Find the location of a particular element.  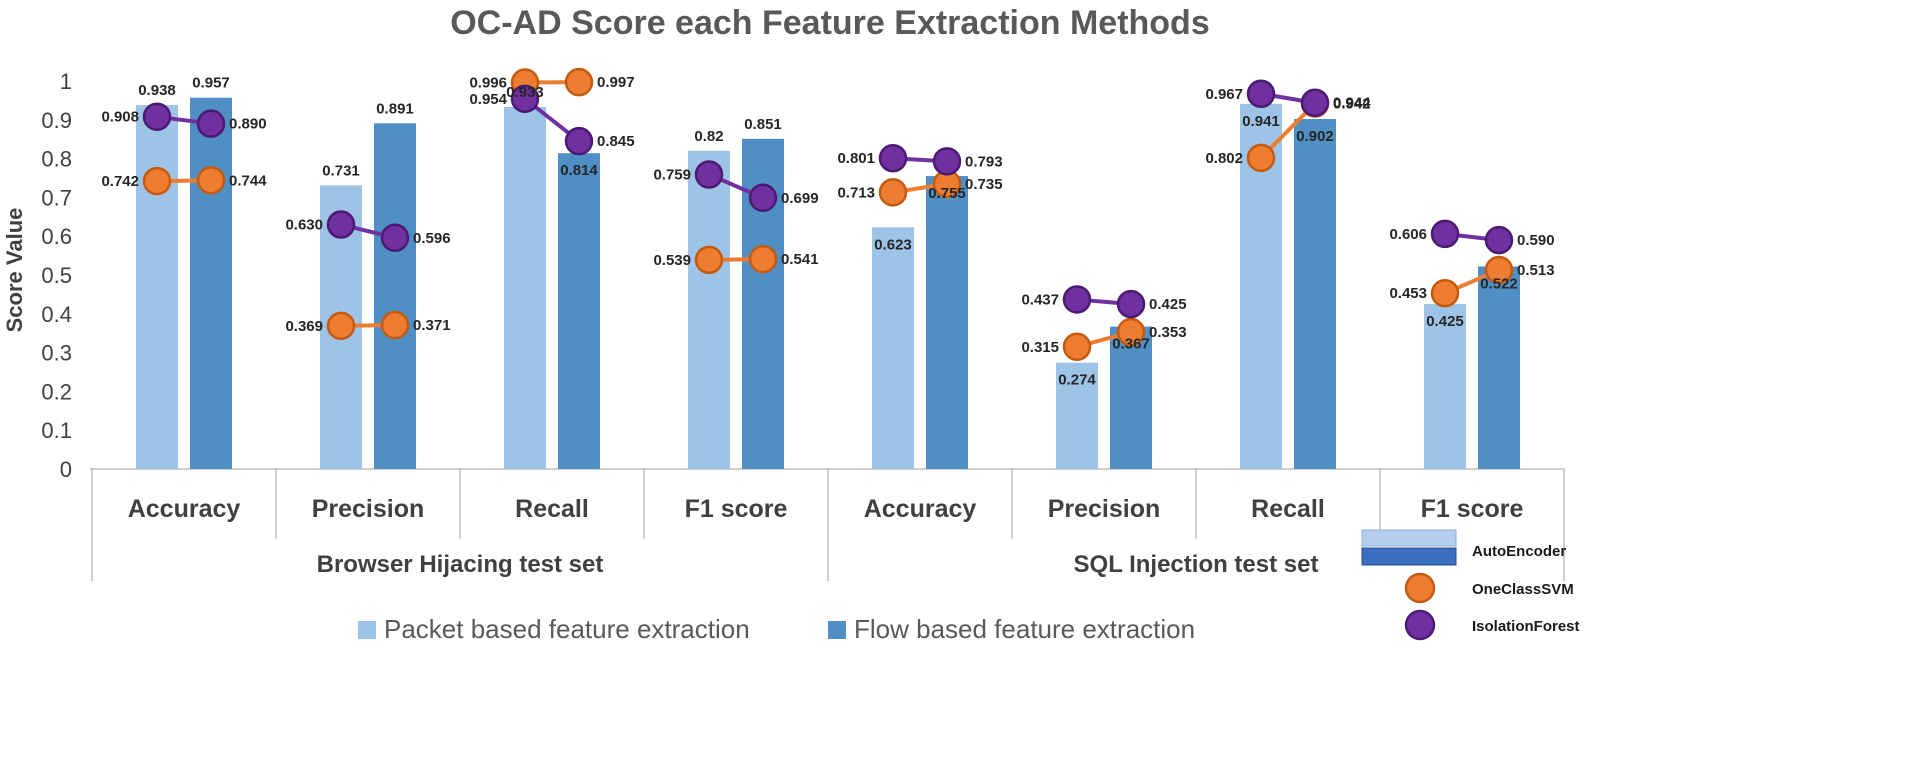

bar-label-flow: 0.814 is located at coordinates (579, 170).